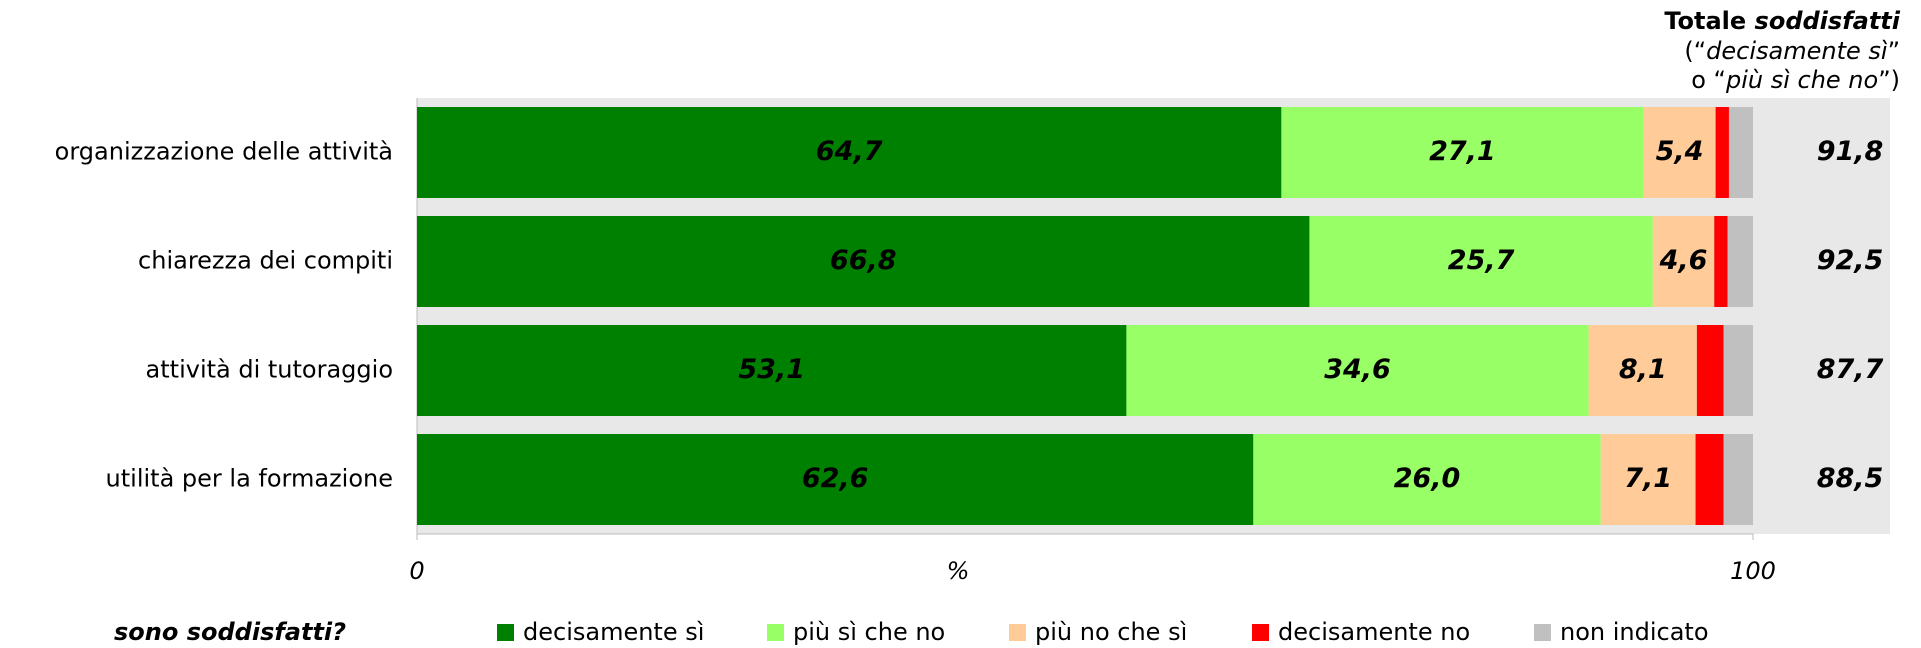 This screenshot has height=648, width=1921. I want to click on data-label: 27,1, so click(1462, 151).